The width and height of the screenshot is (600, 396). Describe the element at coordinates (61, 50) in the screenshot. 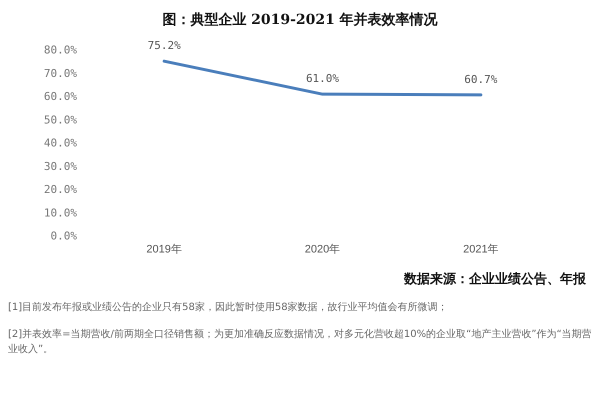

I see `y-tick-label: 80.0%` at that location.